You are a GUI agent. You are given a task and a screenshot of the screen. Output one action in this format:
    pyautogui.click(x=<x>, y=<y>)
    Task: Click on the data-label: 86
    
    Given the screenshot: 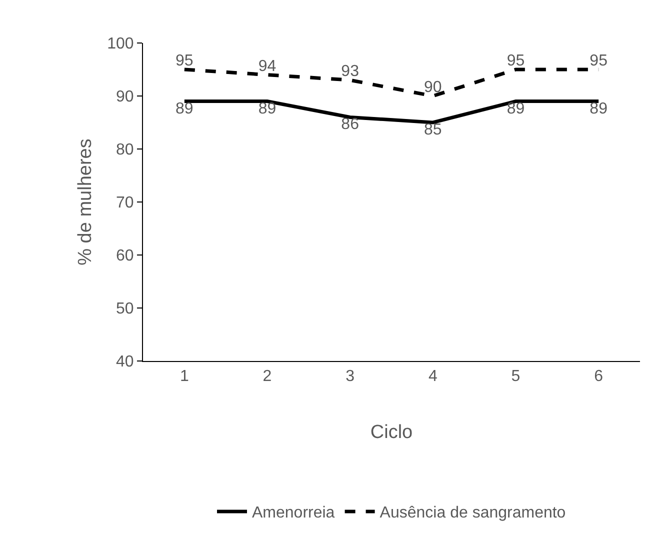 What is the action you would take?
    pyautogui.click(x=350, y=125)
    